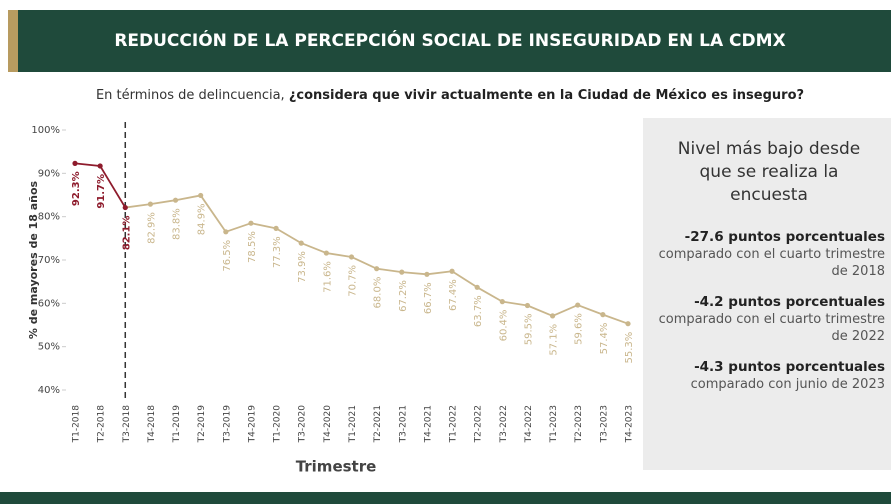  What do you see at coordinates (277, 252) in the screenshot?
I see `value-label: 77.3%` at bounding box center [277, 252].